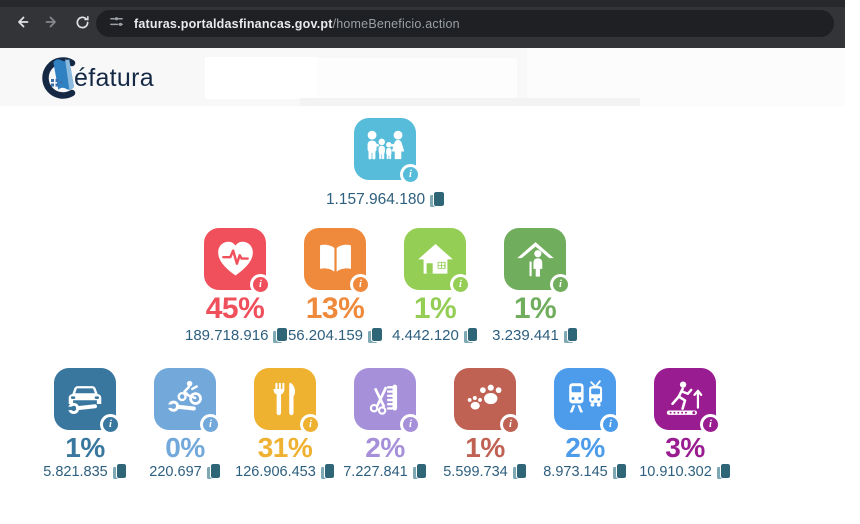 Image resolution: width=860 pixels, height=524 pixels. Describe the element at coordinates (484, 397) in the screenshot. I see `veterinary-paw-icon` at that location.